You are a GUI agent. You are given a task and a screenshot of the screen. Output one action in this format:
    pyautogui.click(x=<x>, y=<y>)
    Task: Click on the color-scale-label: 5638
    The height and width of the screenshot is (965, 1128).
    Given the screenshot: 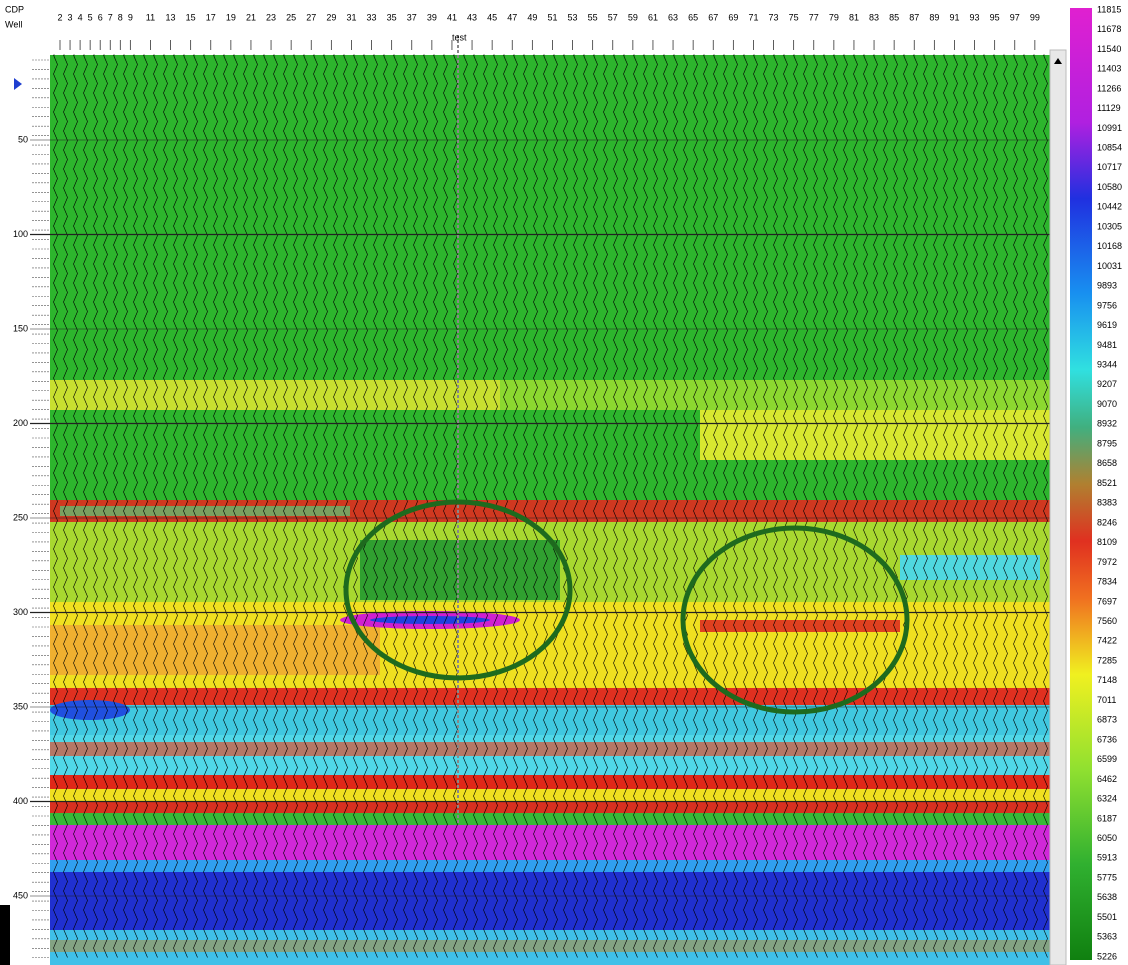 What is the action you would take?
    pyautogui.click(x=1107, y=897)
    